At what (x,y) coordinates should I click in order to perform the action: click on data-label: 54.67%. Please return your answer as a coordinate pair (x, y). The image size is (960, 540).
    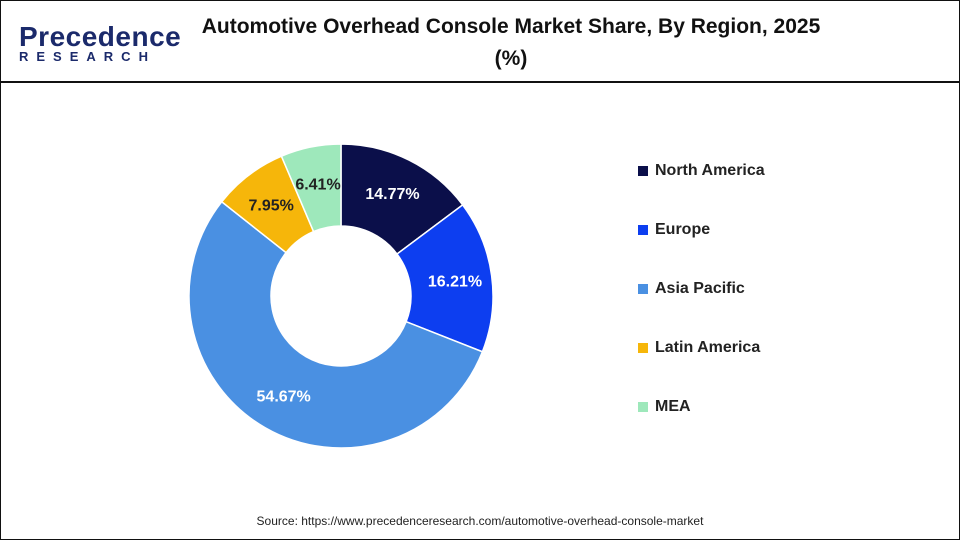
    Looking at the image, I should click on (284, 397).